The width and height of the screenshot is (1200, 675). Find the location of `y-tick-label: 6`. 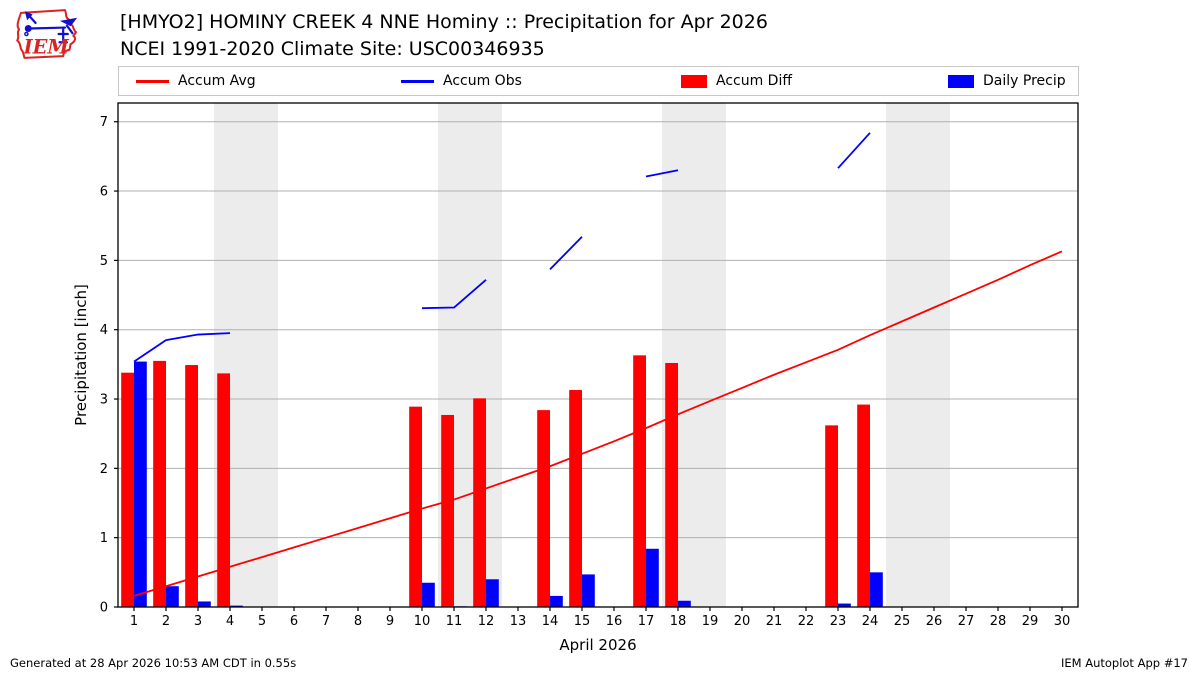

y-tick-label: 6 is located at coordinates (104, 192).